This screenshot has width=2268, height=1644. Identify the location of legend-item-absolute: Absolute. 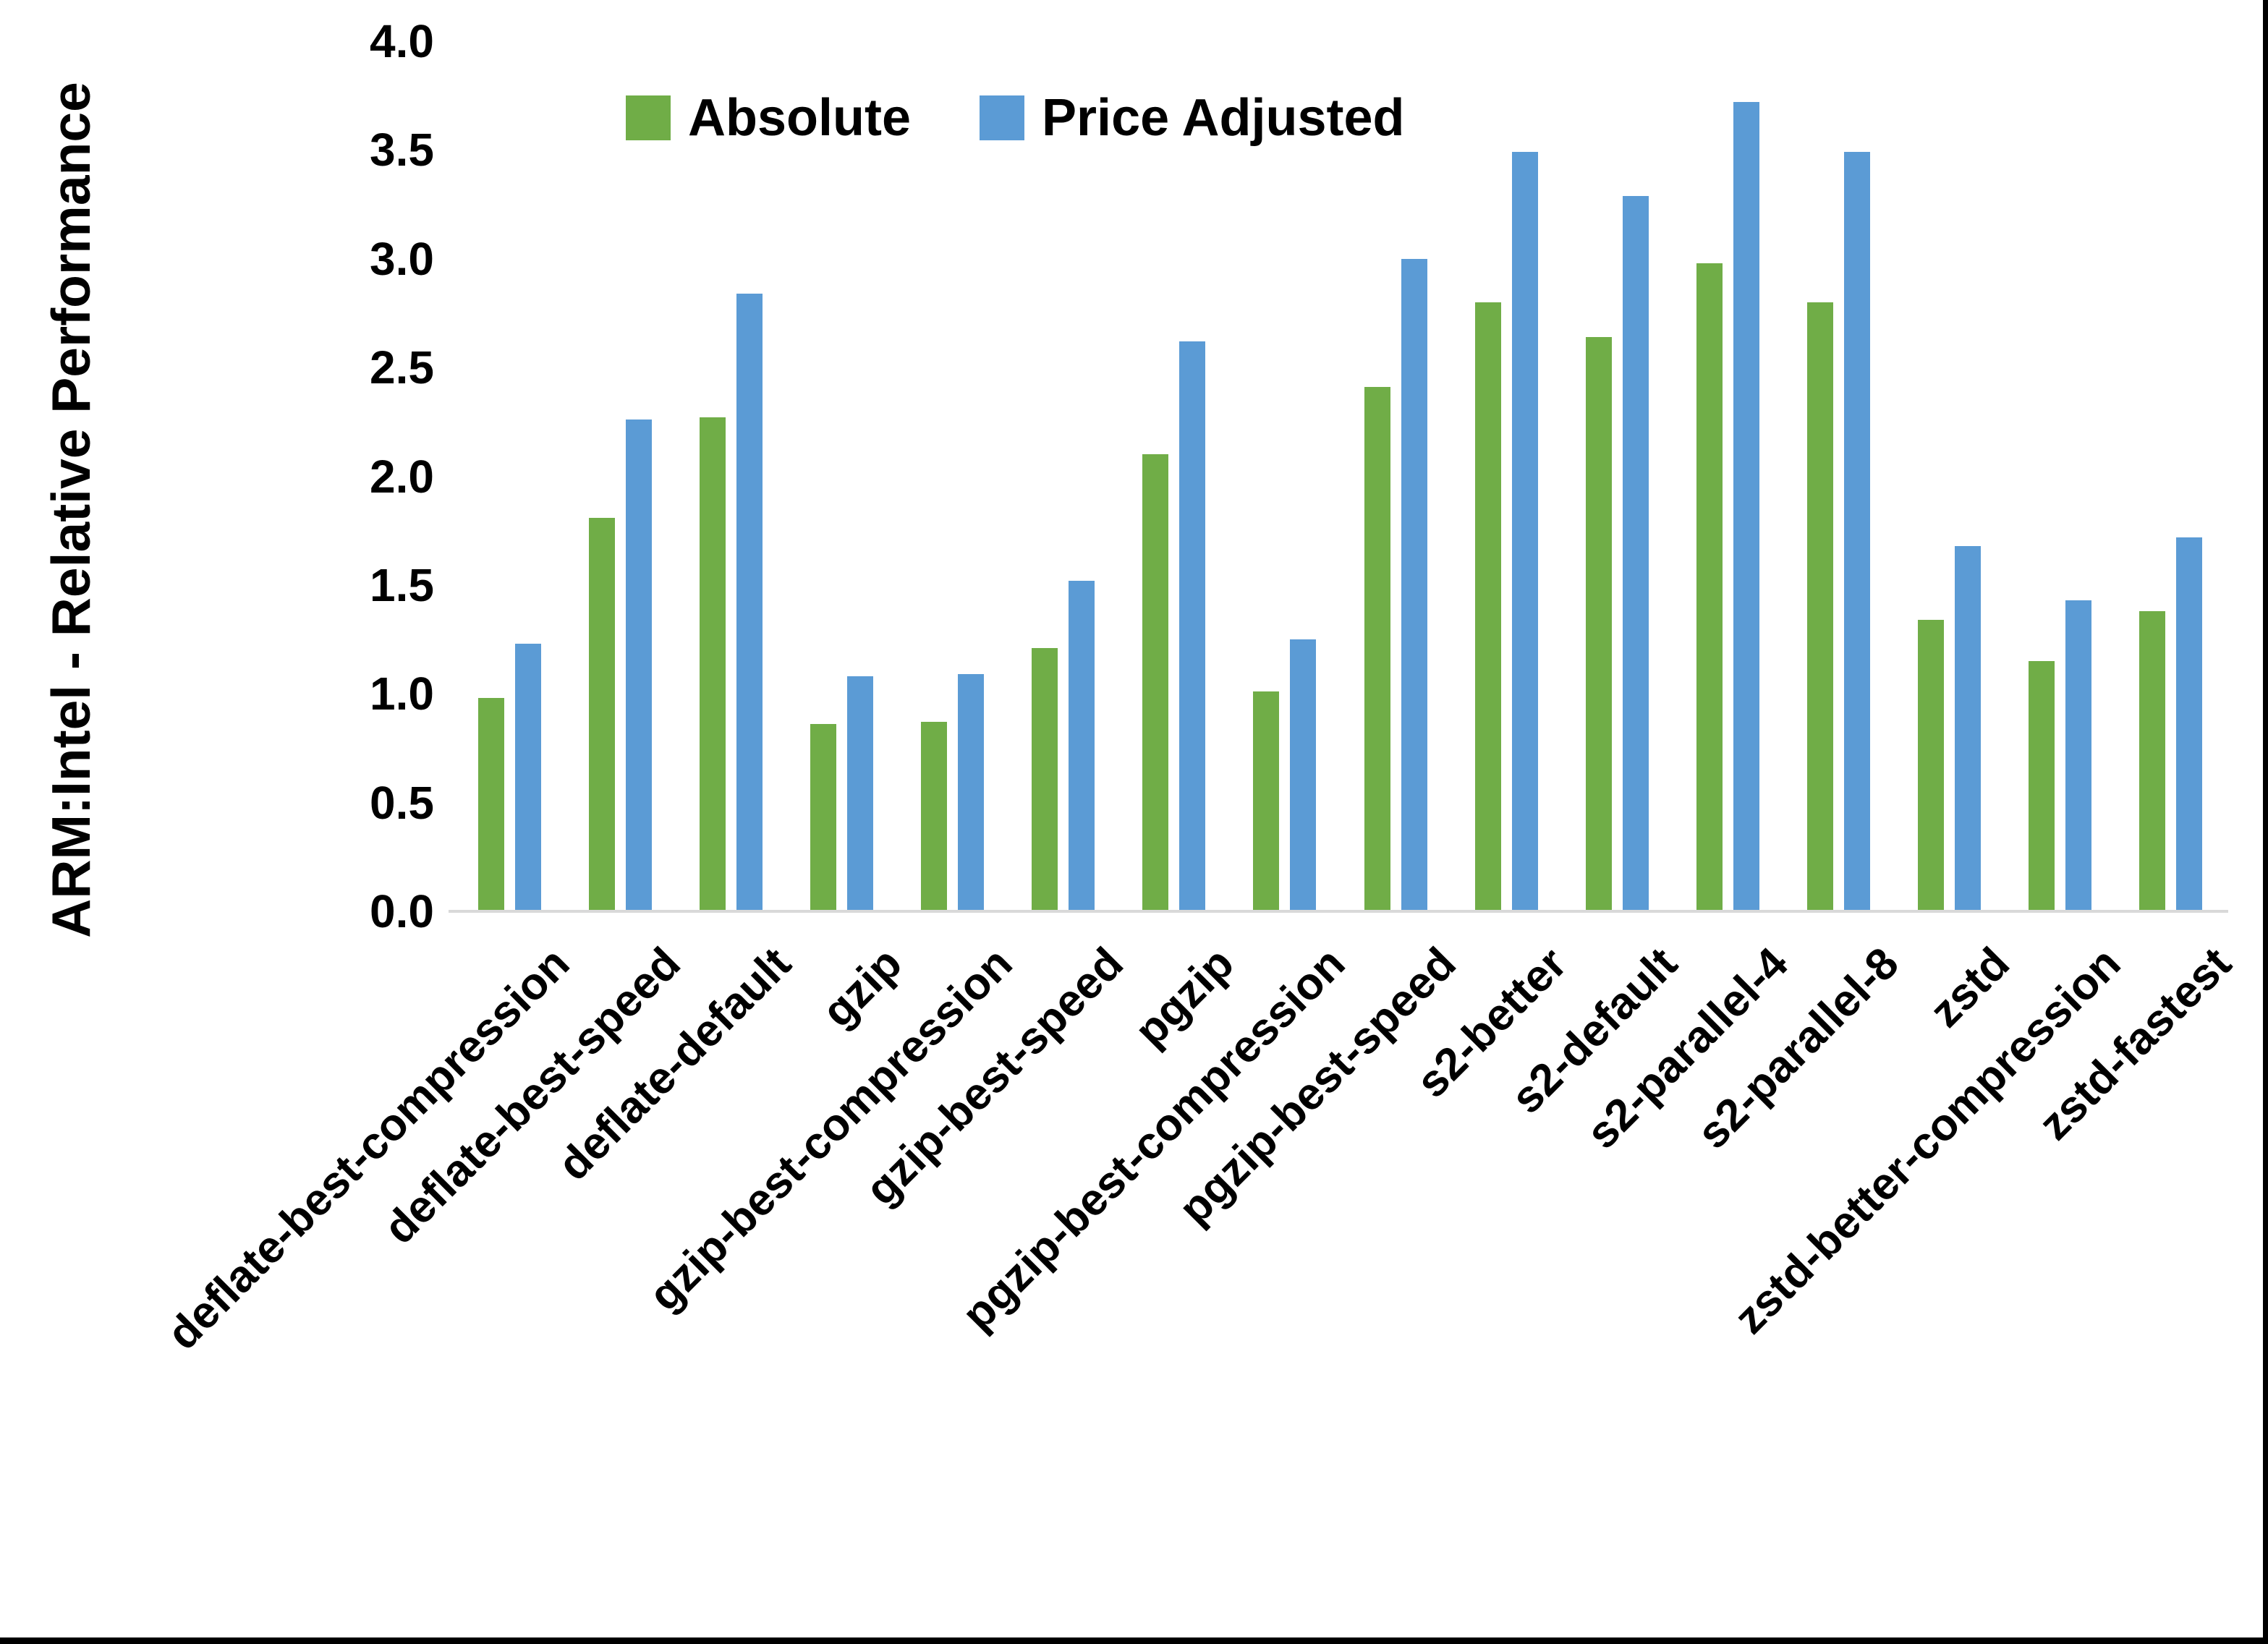
(768, 118).